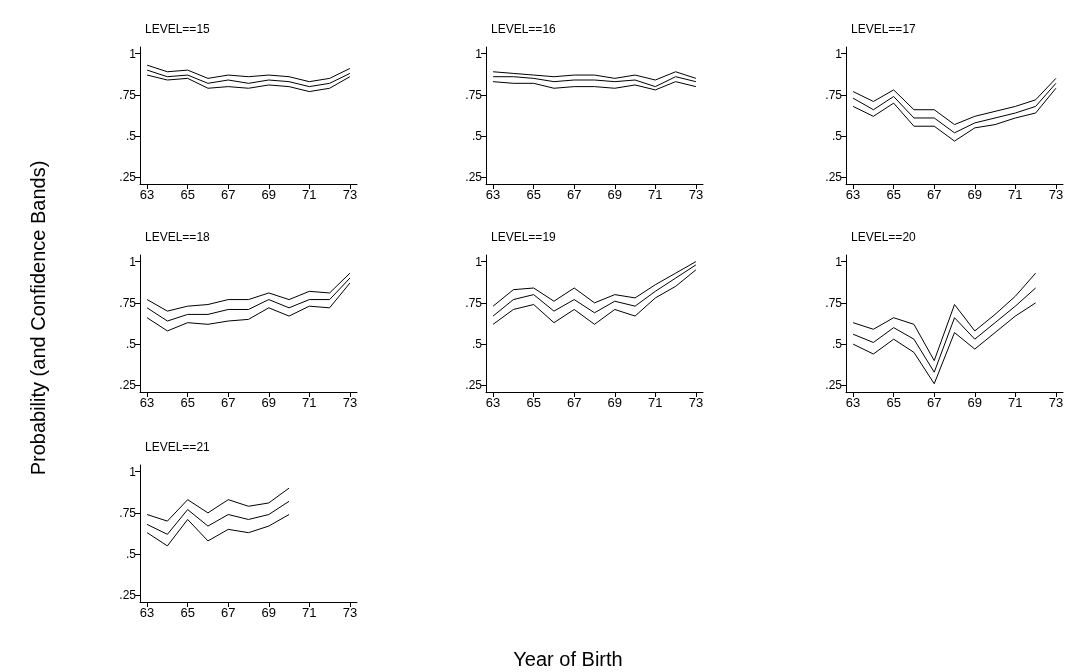 The image size is (1066, 672). Describe the element at coordinates (884, 237) in the screenshot. I see `chart-title: LEVEL==20` at that location.